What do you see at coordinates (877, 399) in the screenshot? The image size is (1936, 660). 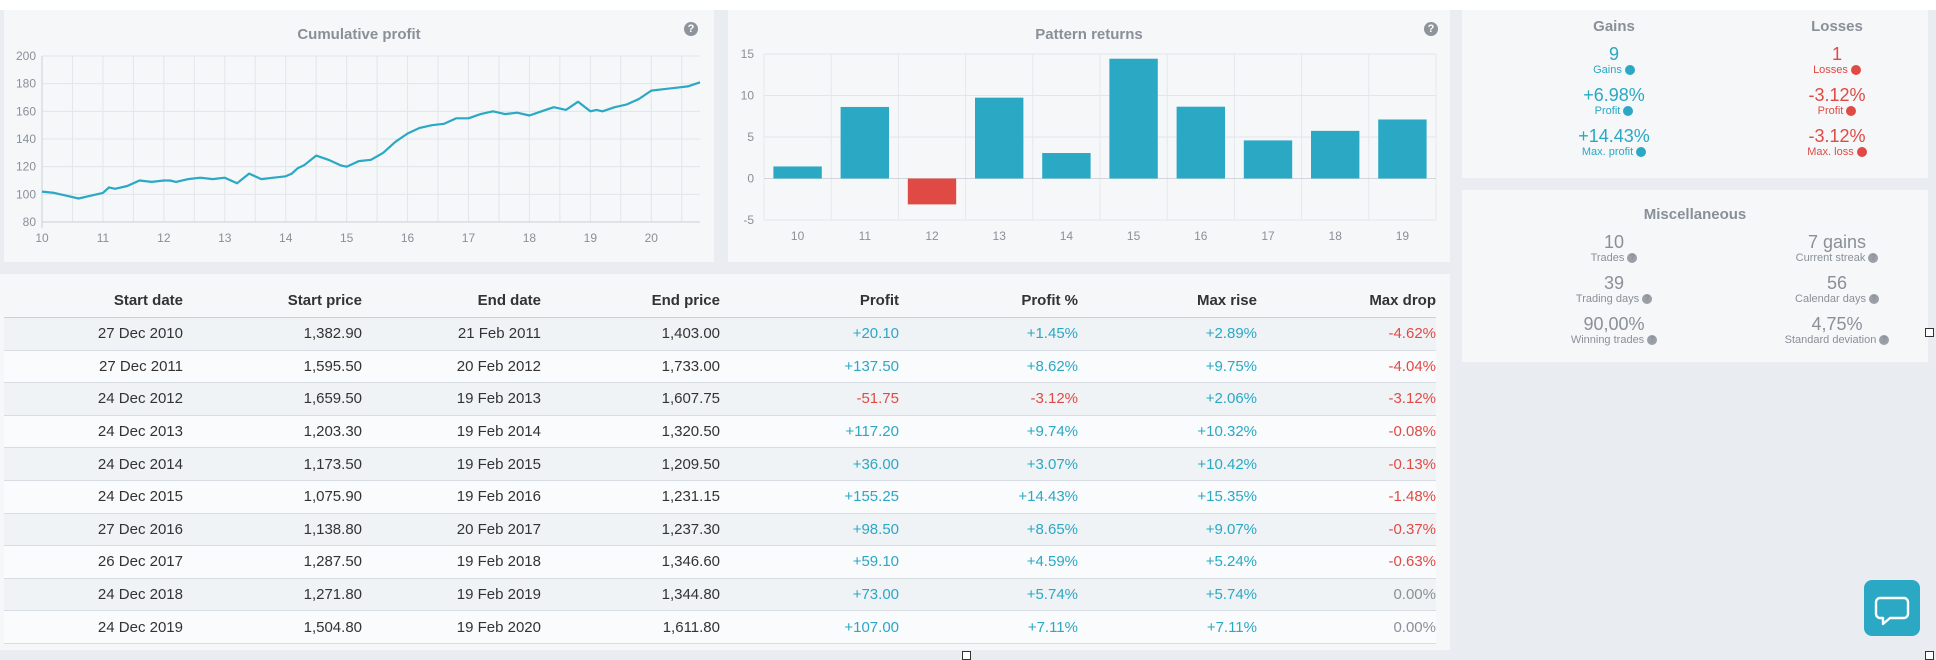 I see `table-cell: -51.75` at bounding box center [877, 399].